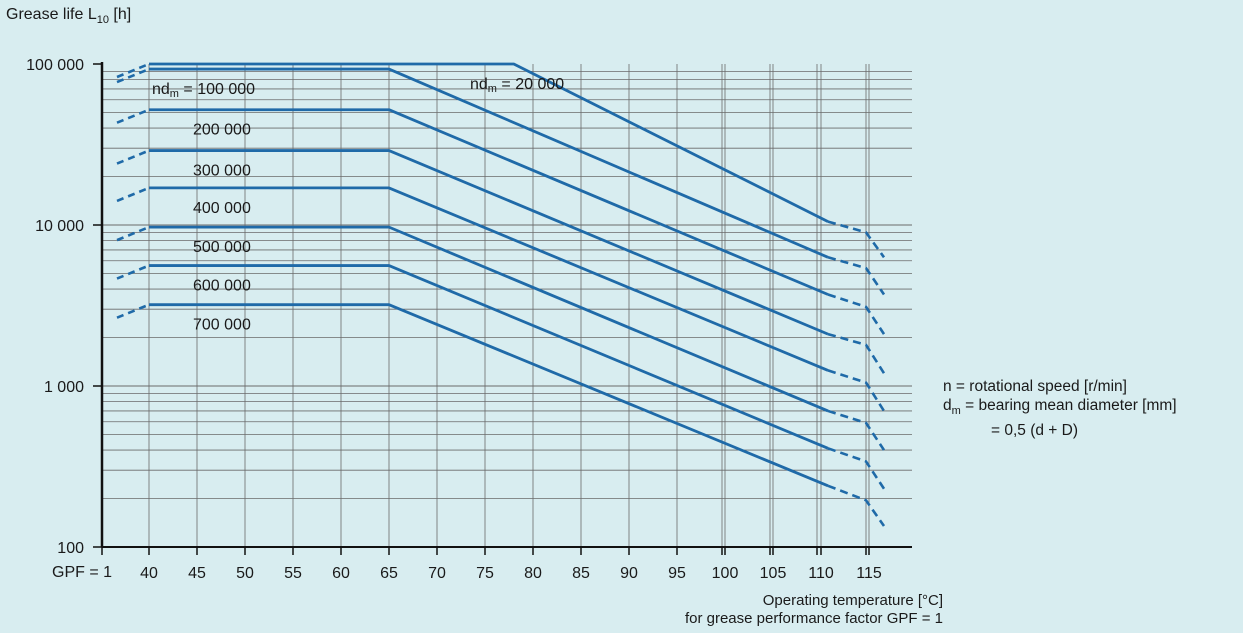  I want to click on y-axis-title: Grease life L10 [h], so click(69, 16).